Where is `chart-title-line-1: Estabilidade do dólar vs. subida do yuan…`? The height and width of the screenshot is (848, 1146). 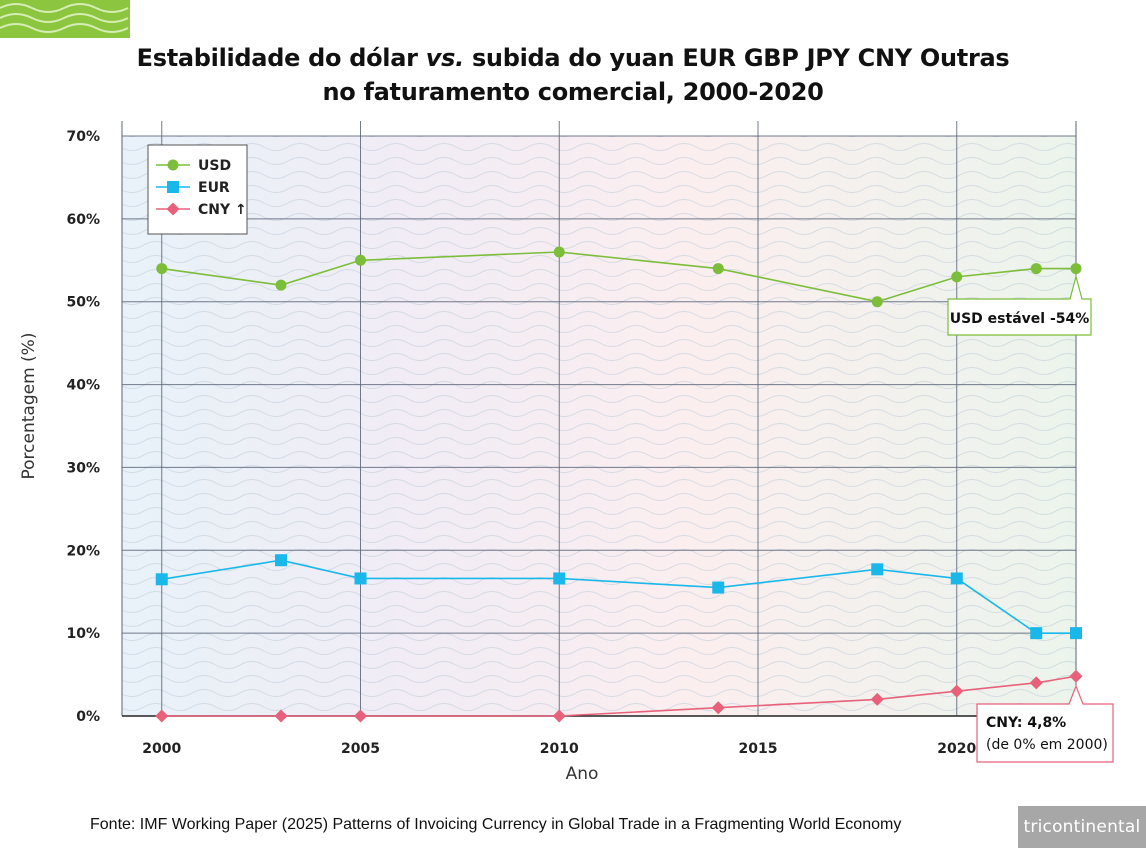 chart-title-line-1: Estabilidade do dólar vs. subida do yuan… is located at coordinates (573, 58).